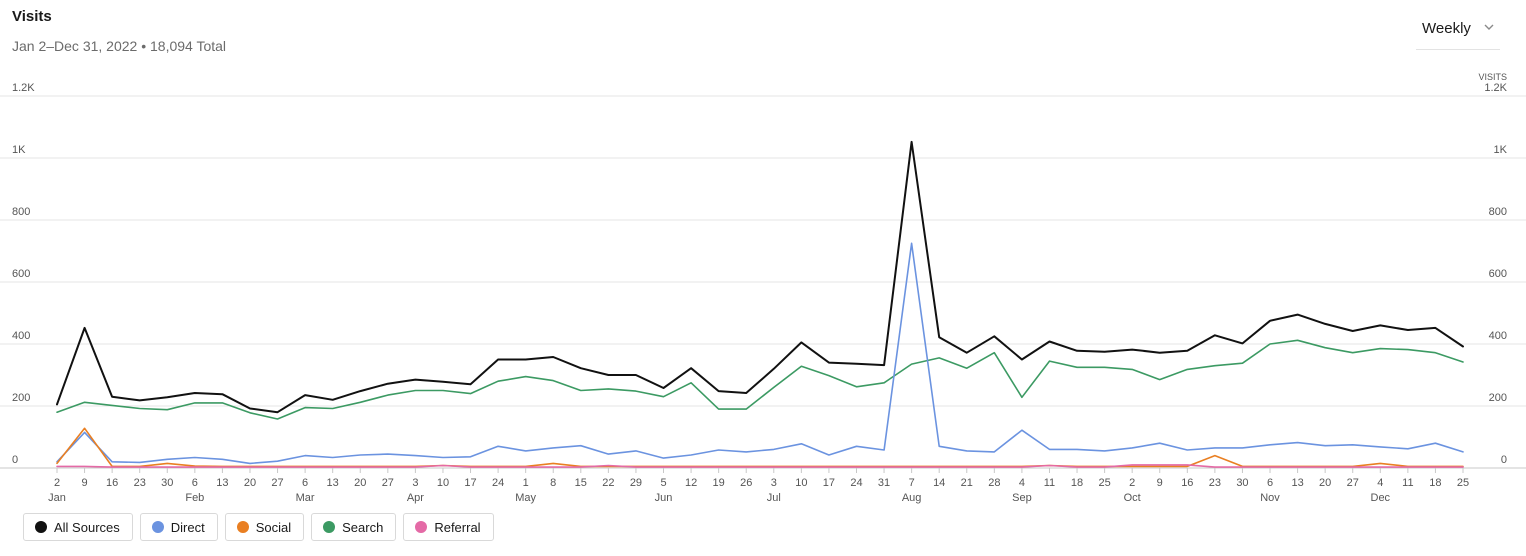 Image resolution: width=1526 pixels, height=556 pixels. What do you see at coordinates (140, 483) in the screenshot?
I see `x-tick-label: 23` at bounding box center [140, 483].